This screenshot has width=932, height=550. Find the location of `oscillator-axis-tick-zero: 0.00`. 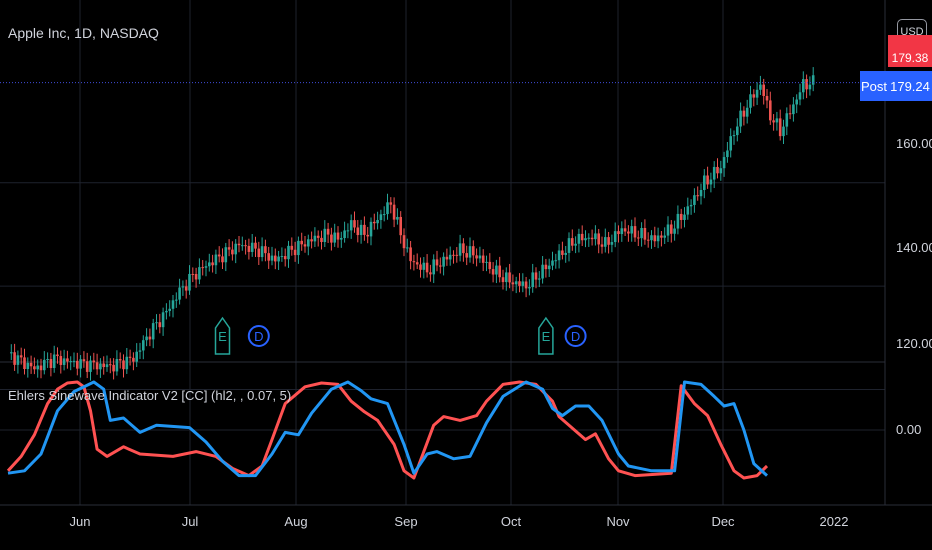

oscillator-axis-tick-zero: 0.00 is located at coordinates (909, 429).